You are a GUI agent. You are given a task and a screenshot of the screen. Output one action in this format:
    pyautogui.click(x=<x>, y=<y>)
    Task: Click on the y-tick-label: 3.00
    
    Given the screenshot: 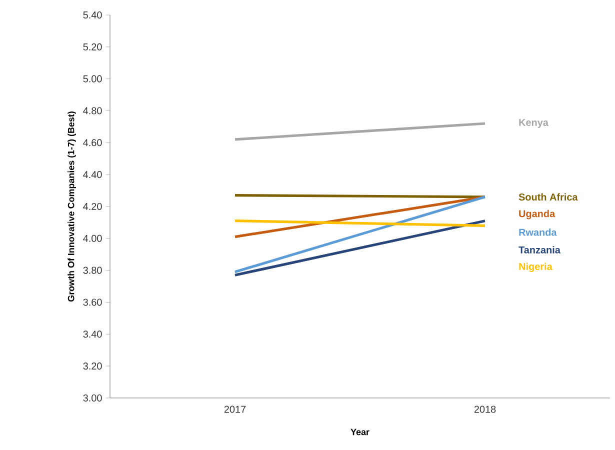 What is the action you would take?
    pyautogui.click(x=92, y=398)
    